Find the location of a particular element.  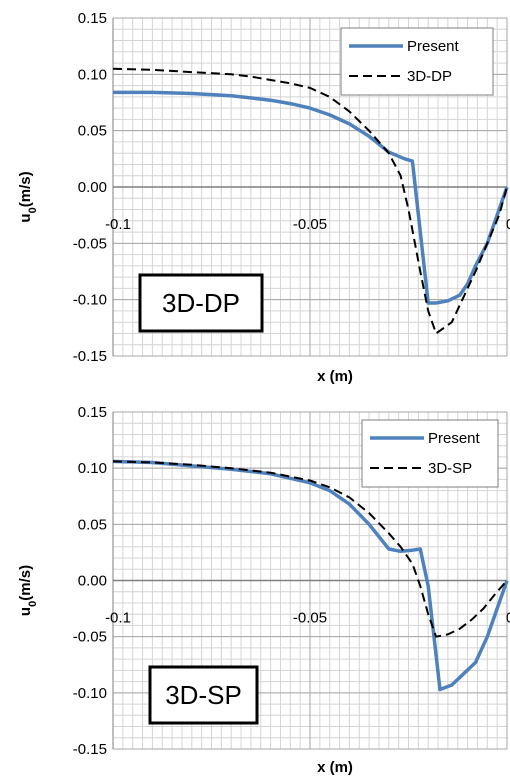

legend: Present 3D-DP is located at coordinates (417, 61).